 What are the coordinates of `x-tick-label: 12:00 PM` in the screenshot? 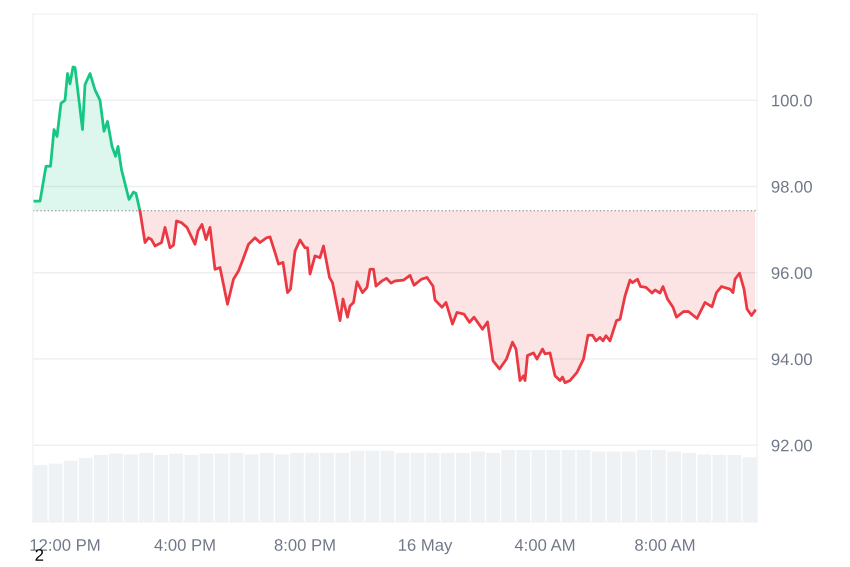 It's located at (65, 545).